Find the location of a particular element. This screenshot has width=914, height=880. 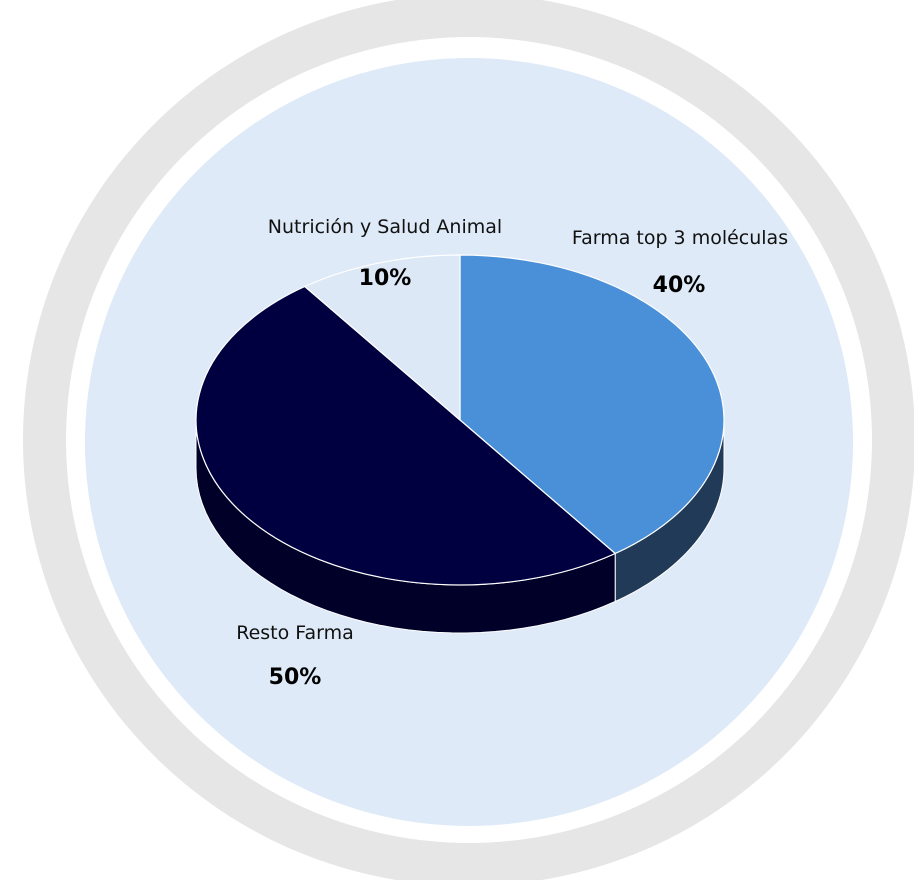

slice-label-nutricion: Nutrición y Salud Animal is located at coordinates (385, 227).